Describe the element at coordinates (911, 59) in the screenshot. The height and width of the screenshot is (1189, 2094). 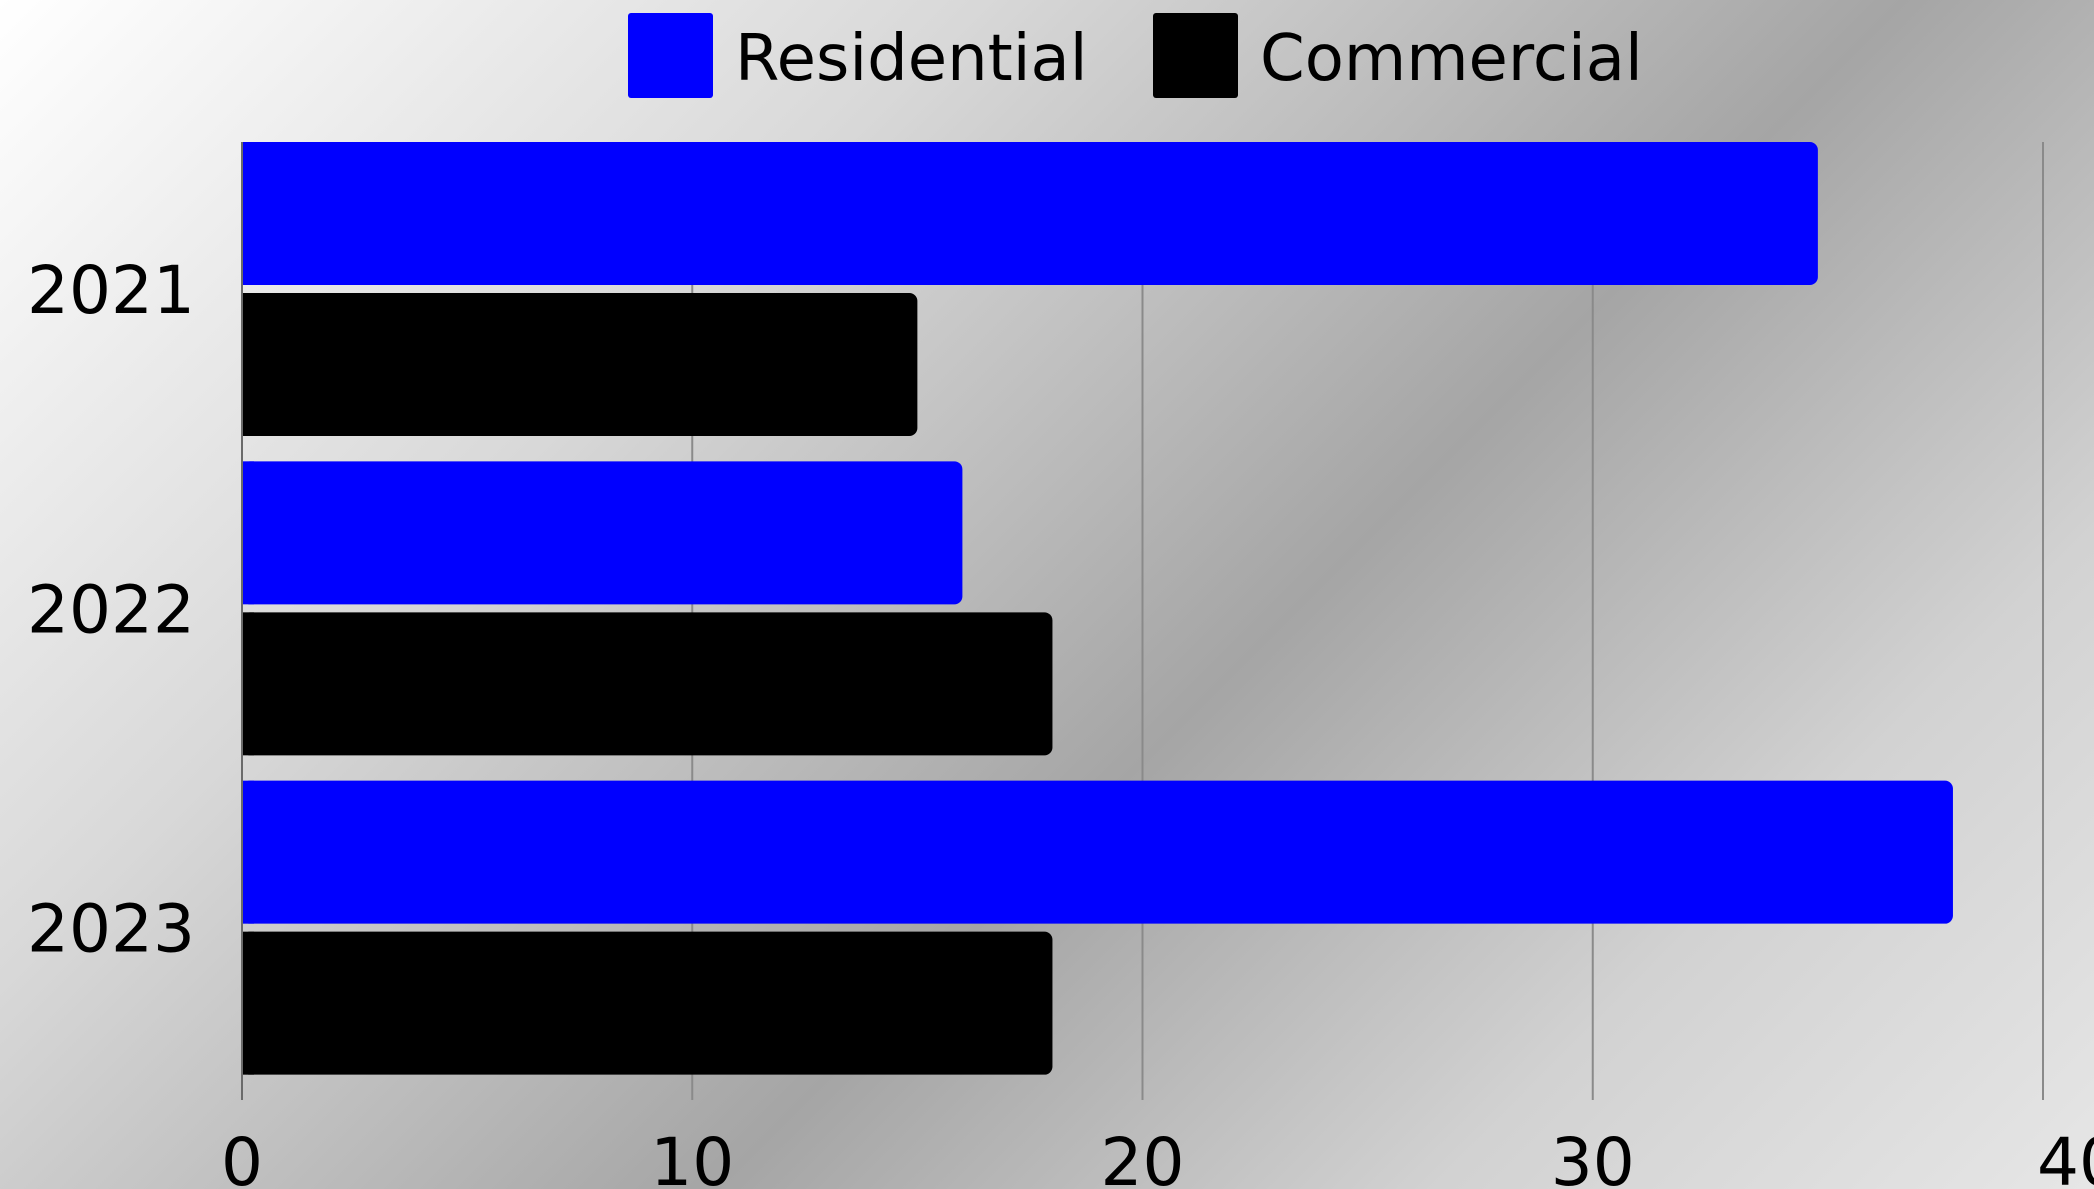
I see `legend-label-residential: Residential` at that location.